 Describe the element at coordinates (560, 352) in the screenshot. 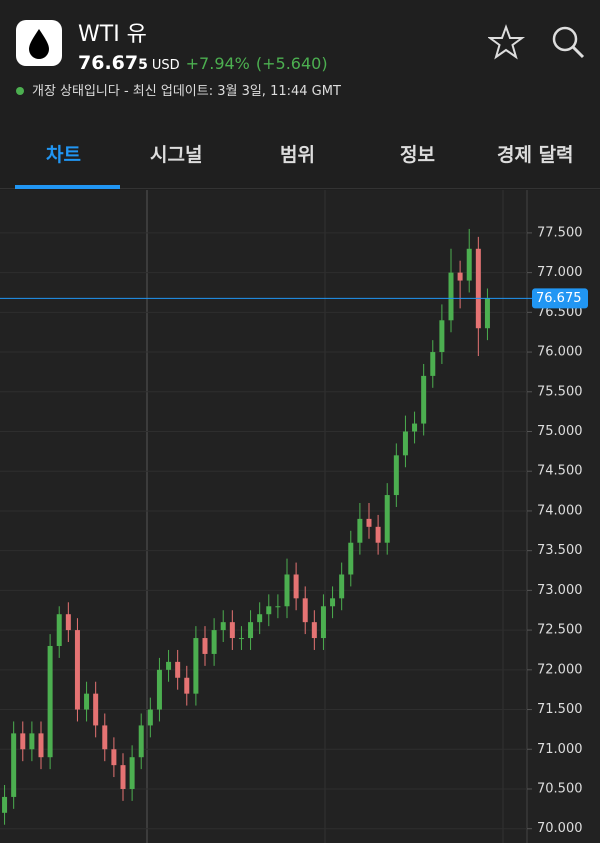

I see `y-tick-label: 76.000` at that location.